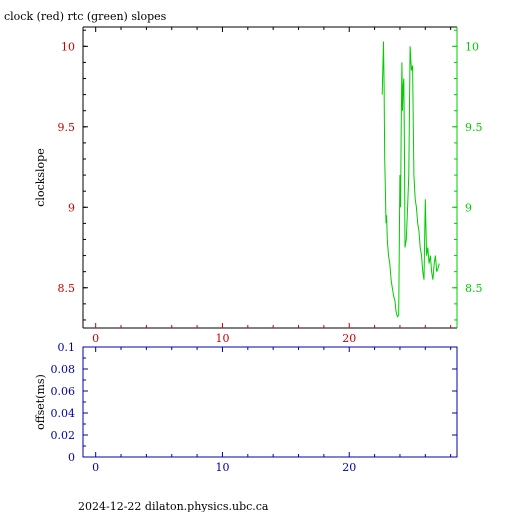 The width and height of the screenshot is (512, 512). What do you see at coordinates (472, 46) in the screenshot?
I see `top-y-tick-label-right: 10` at bounding box center [472, 46].